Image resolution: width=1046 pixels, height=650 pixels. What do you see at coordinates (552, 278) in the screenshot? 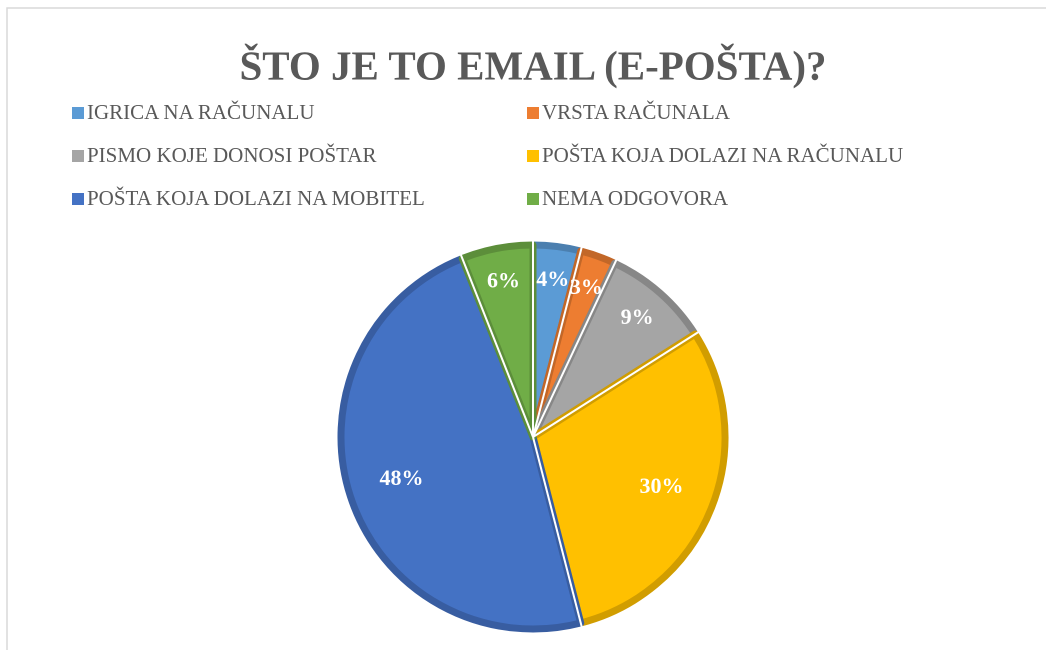
I see `data-label: 4%` at bounding box center [552, 278].